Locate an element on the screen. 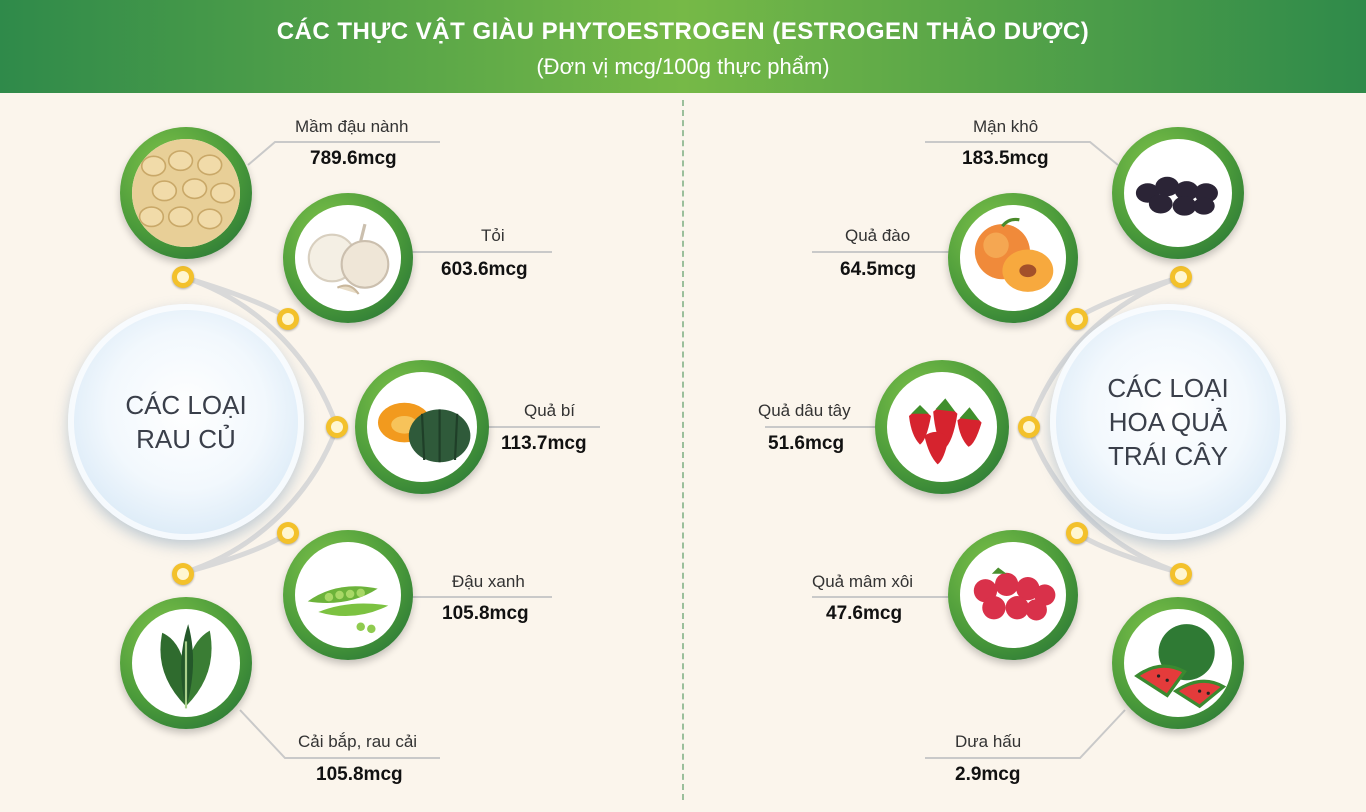 The image size is (1366, 812). item-name: Cải bắp, rau cải is located at coordinates (358, 741).